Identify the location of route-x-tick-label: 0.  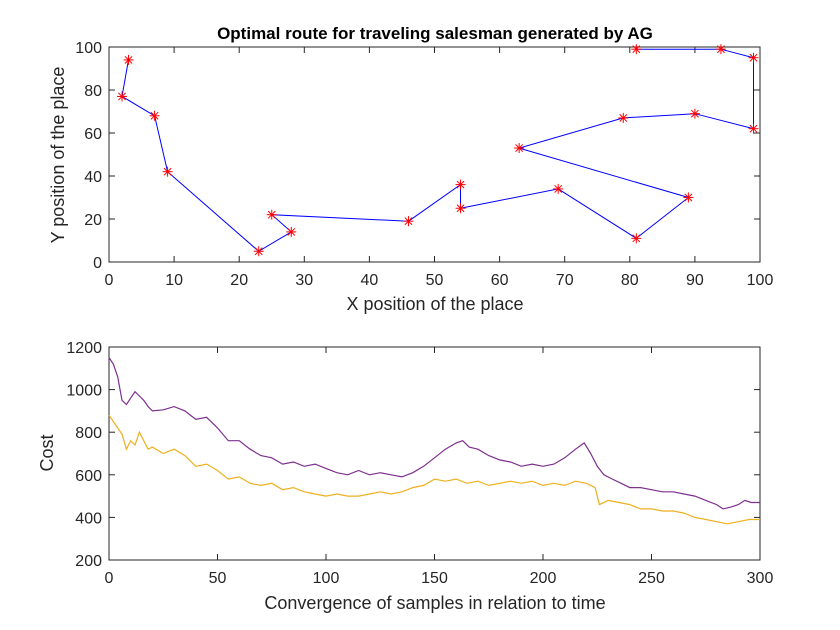
(109, 280).